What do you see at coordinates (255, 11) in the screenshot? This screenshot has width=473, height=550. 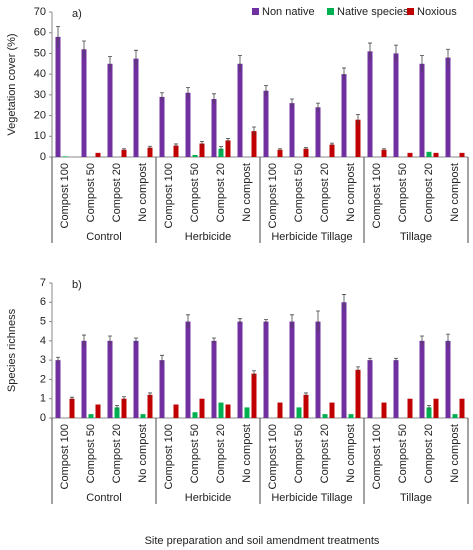 I see `legend-swatch` at bounding box center [255, 11].